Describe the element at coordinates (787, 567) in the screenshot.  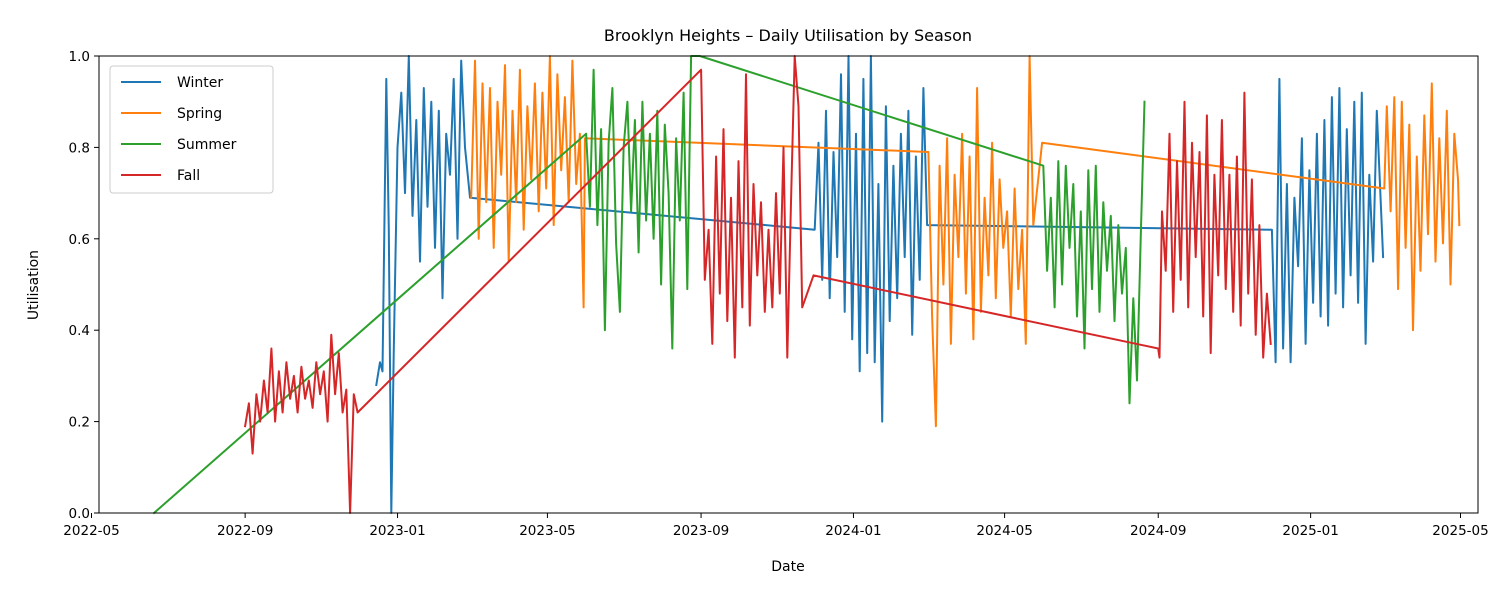
I see `x-axis-label: Date` at that location.